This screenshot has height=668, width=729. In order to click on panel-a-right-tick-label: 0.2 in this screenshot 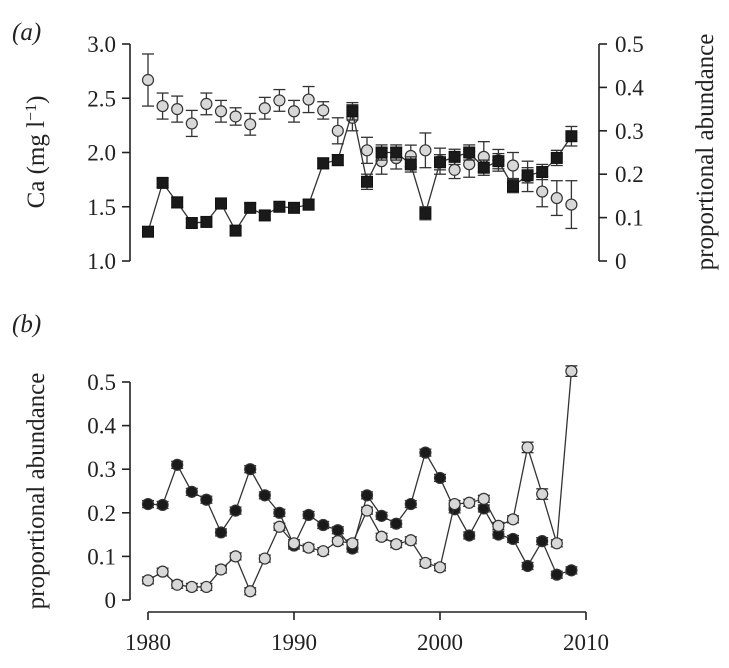, I will do `click(629, 174)`.